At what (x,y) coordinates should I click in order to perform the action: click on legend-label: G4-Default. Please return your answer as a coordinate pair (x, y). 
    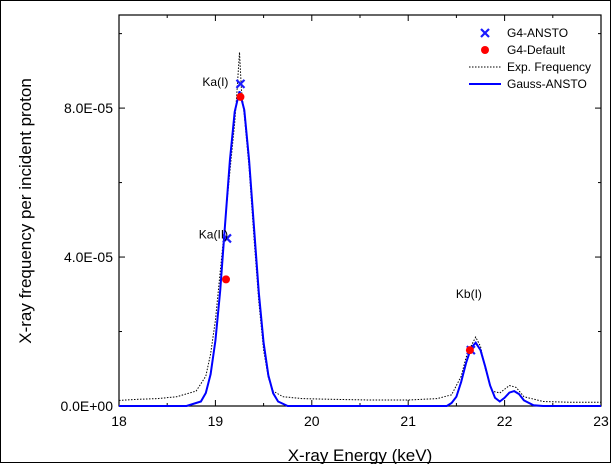
    Looking at the image, I should click on (536, 50).